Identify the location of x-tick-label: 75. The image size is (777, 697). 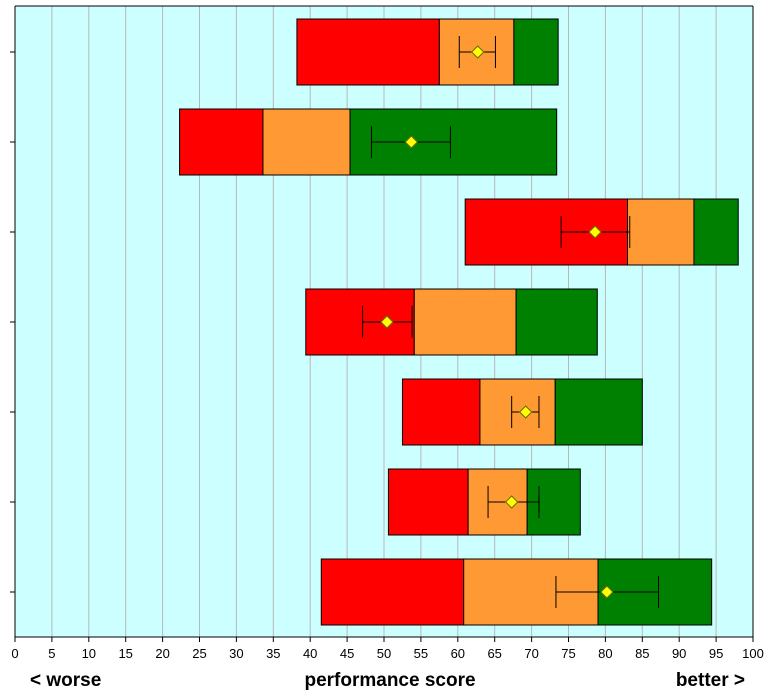
(568, 653).